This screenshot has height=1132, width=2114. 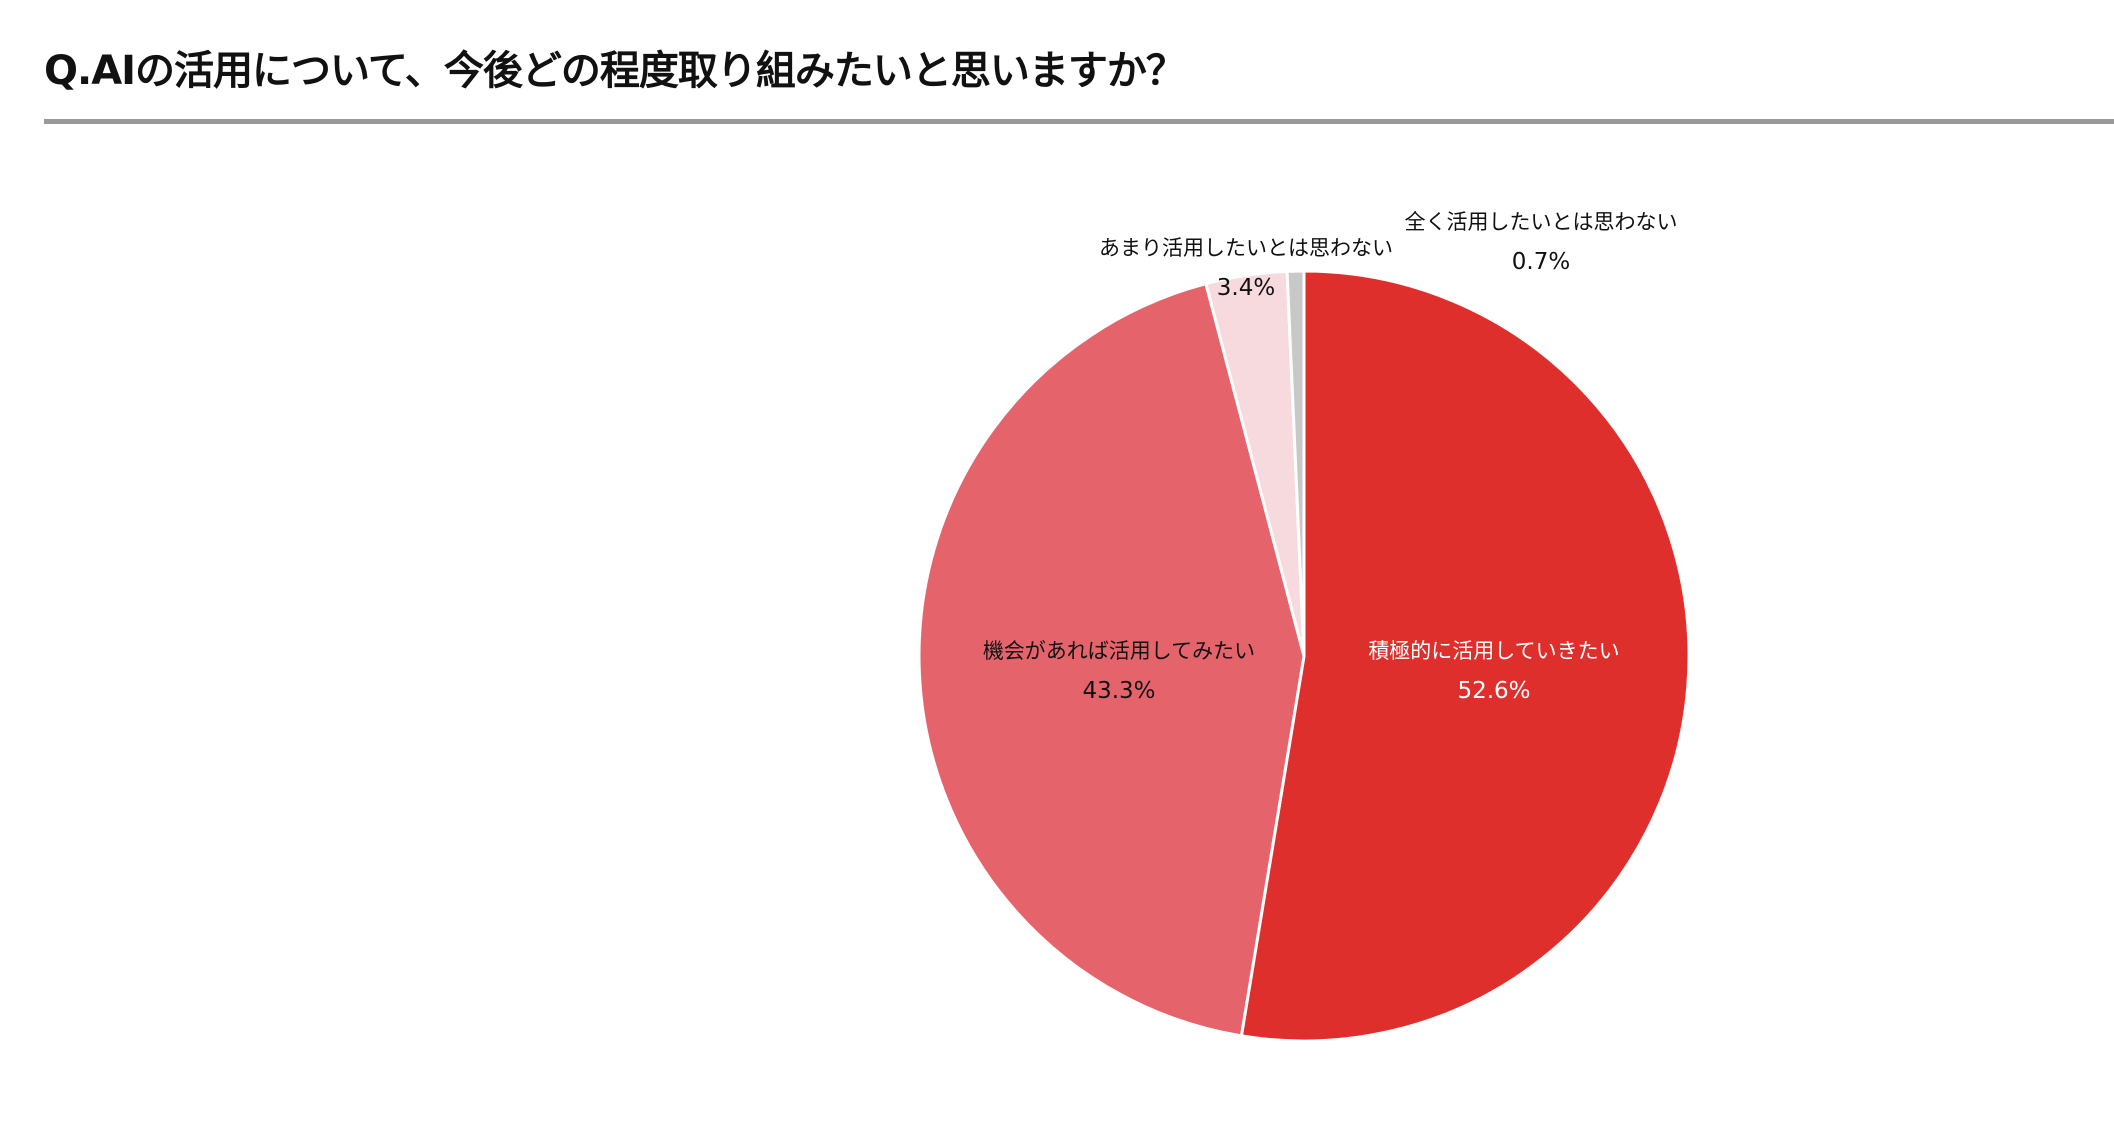 I want to click on slice-label: あまり活用したいとは思わない, so click(x=1246, y=248).